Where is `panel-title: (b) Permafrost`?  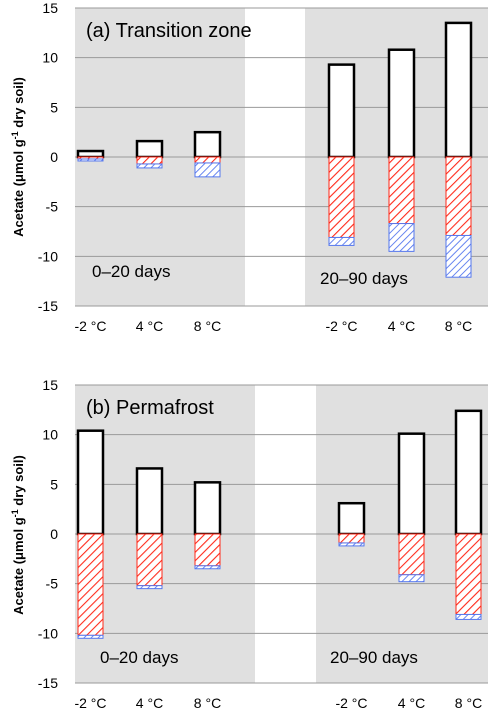
panel-title: (b) Permafrost is located at coordinates (150, 408).